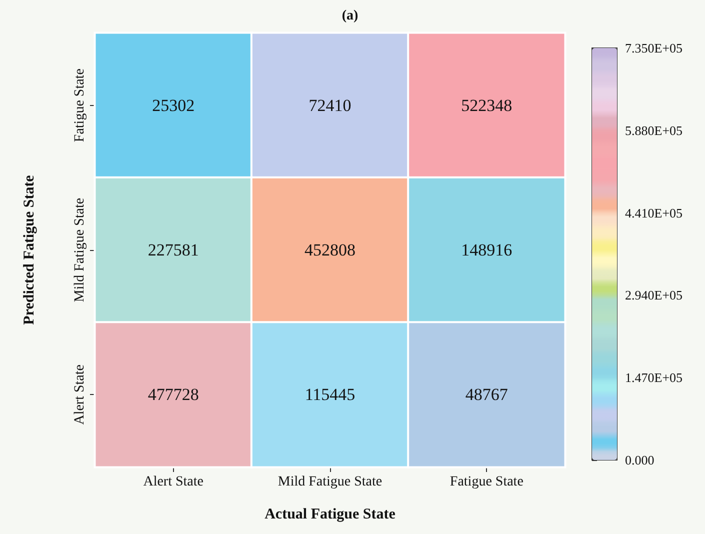 The height and width of the screenshot is (534, 705). I want to click on x-tick-label: Mild Fatigue State, so click(330, 482).